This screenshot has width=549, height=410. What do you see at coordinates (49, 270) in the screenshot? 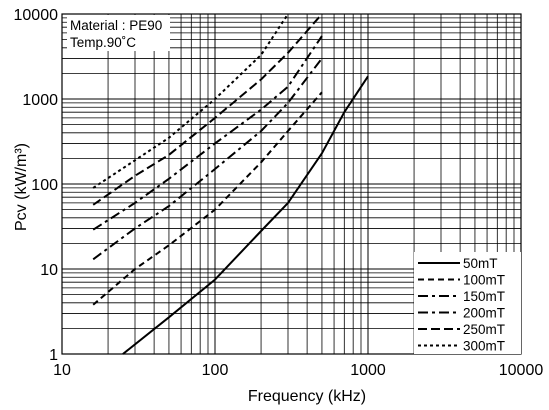
I see `y-tick-label: 10` at bounding box center [49, 270].